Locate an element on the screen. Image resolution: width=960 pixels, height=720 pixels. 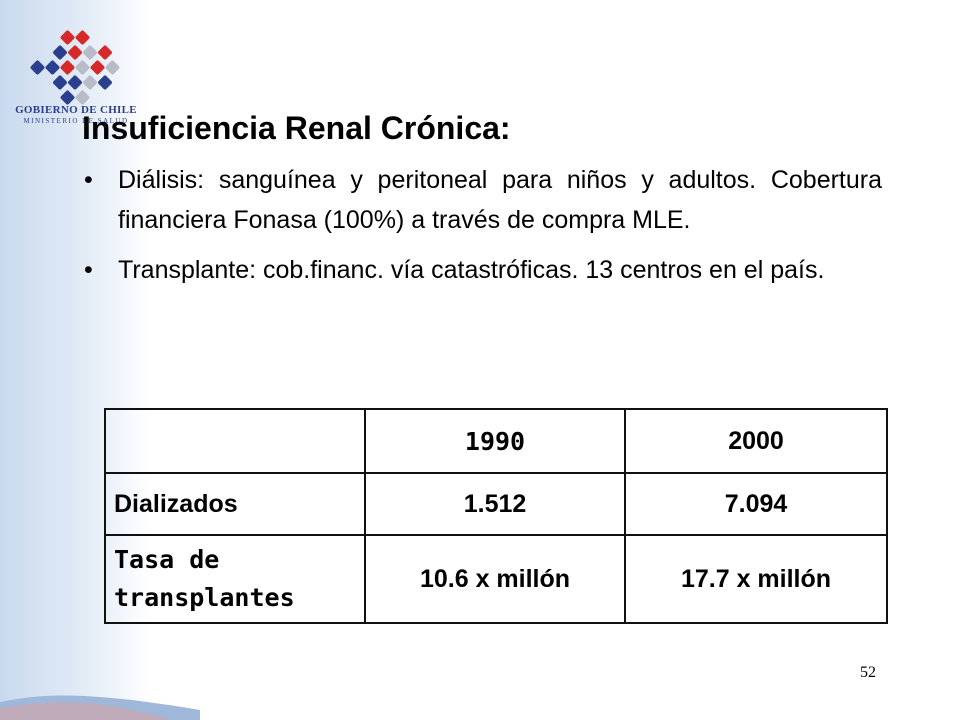
cell-dializados-1990: 1.512 is located at coordinates (495, 504).